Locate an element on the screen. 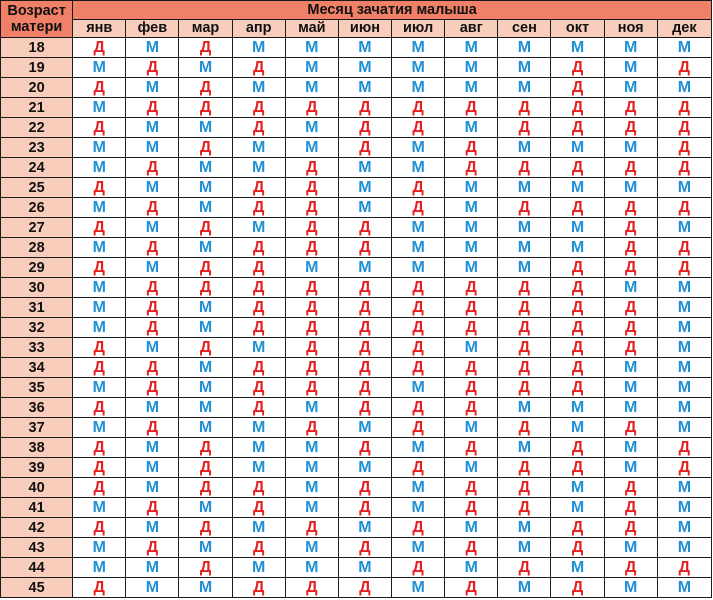 The image size is (713, 600). month-header: окт is located at coordinates (577, 28).